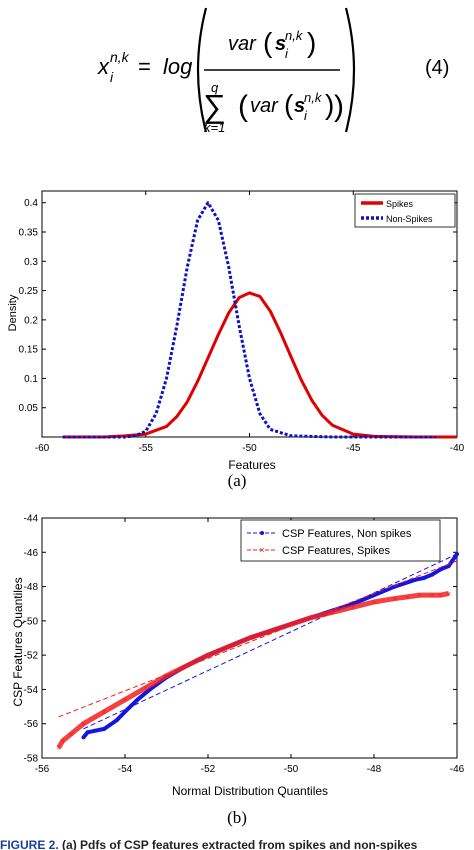 This screenshot has height=850, width=474. I want to click on figure-caption-label: FIGURE 2., so click(29, 844).